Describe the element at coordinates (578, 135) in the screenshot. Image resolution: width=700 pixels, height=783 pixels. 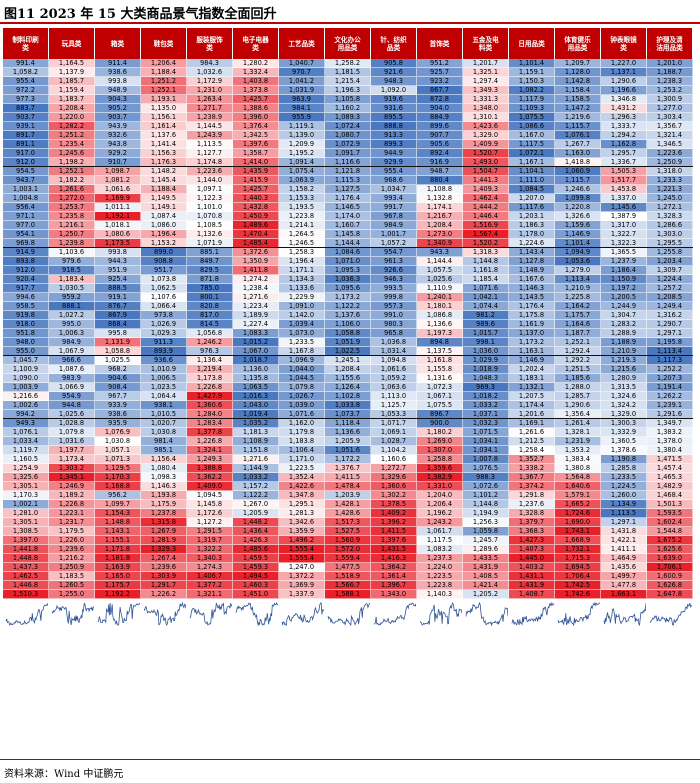
I see `table-cell: 1,076.1` at that location.